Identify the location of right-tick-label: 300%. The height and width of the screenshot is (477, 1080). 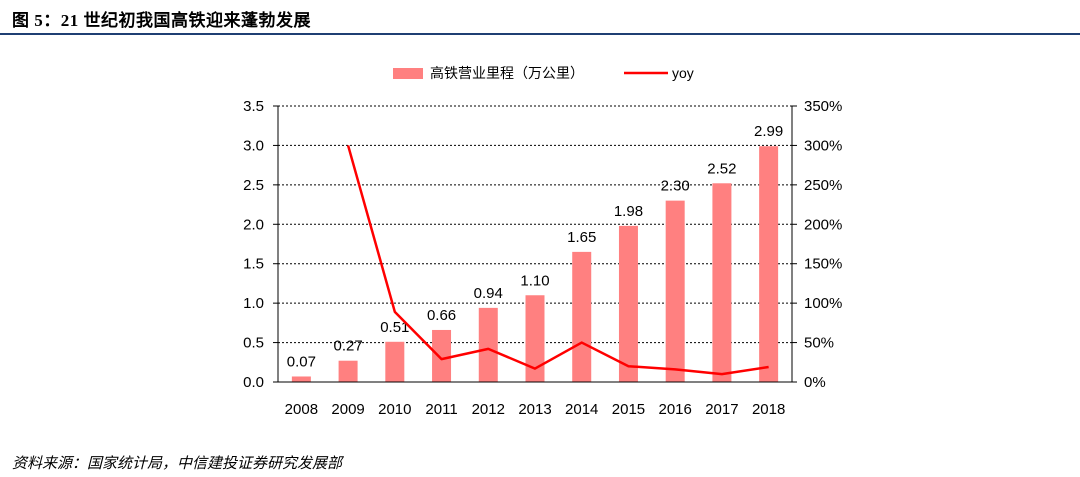
(823, 145).